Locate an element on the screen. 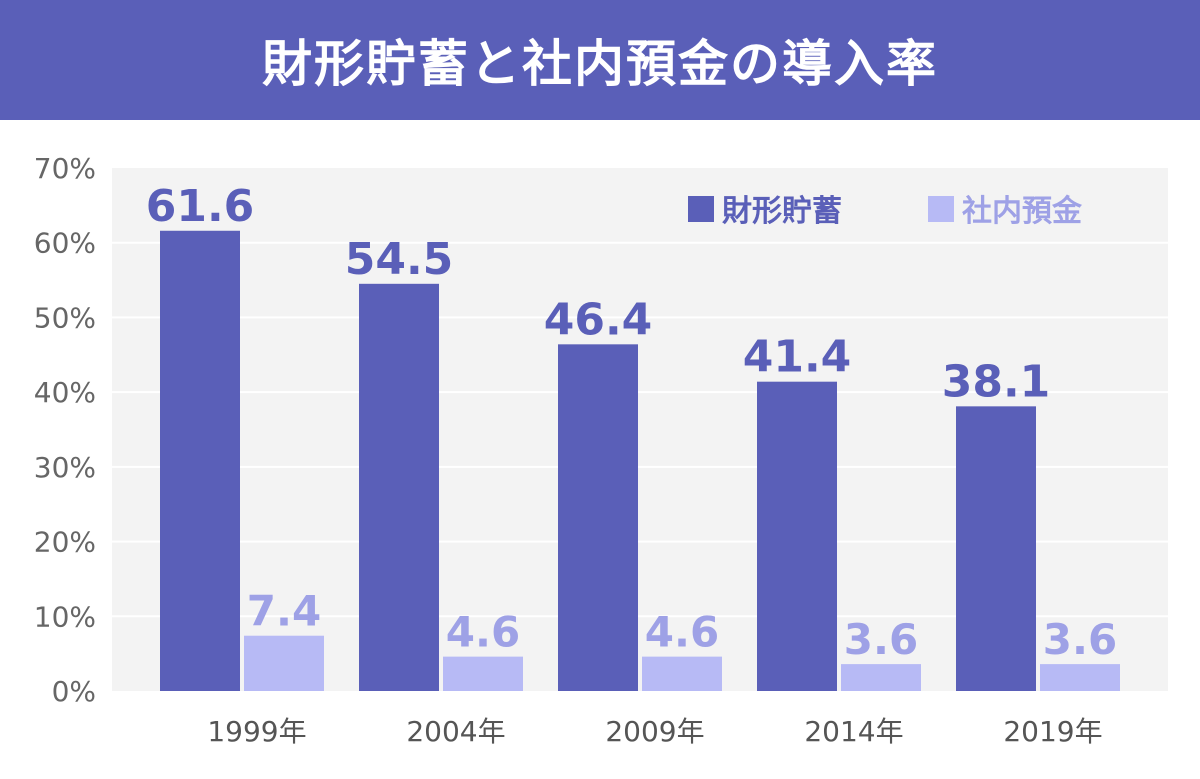  y-tick-label: 20% is located at coordinates (65, 542).